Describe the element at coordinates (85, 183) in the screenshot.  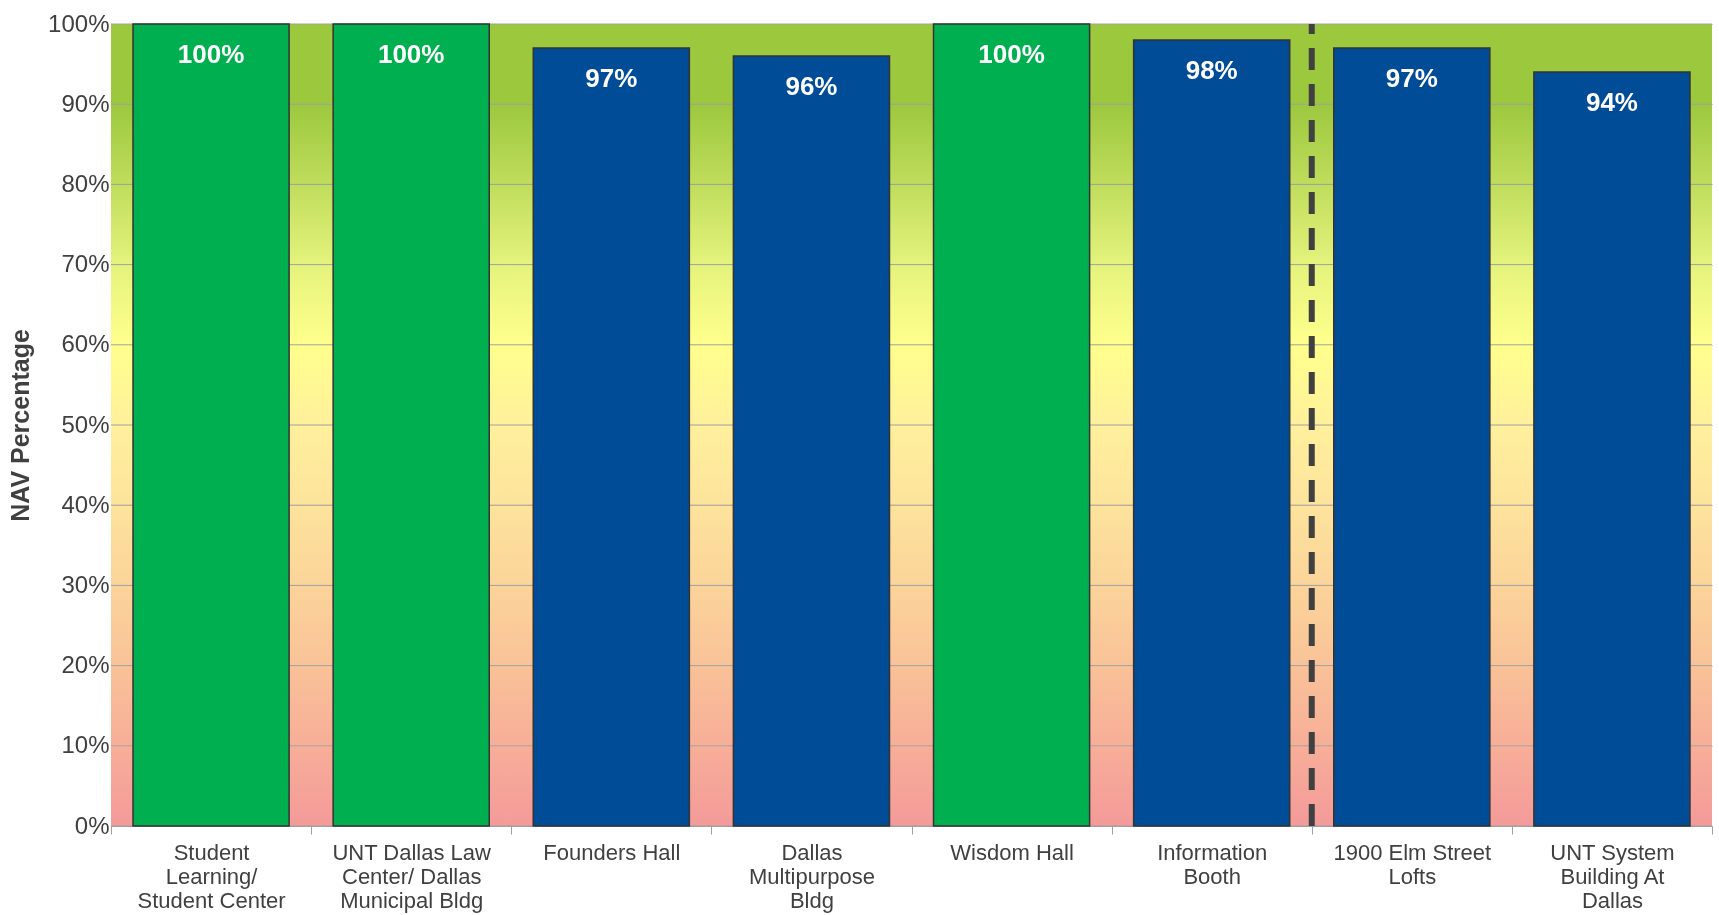
I see `y-tick-label: 80%` at that location.